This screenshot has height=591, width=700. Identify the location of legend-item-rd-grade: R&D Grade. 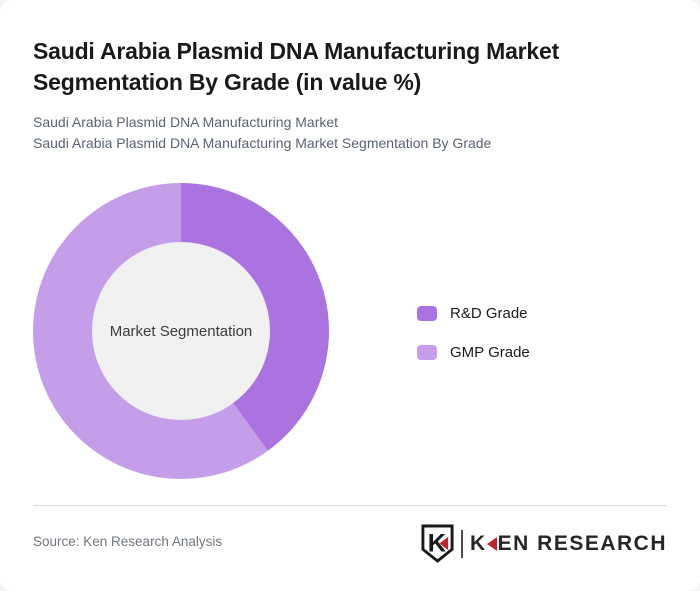
(473, 313).